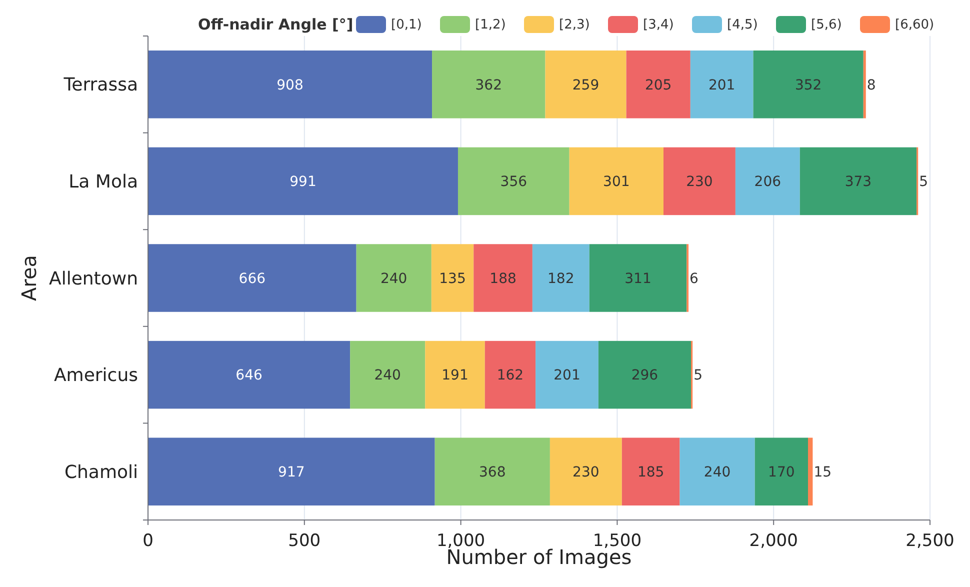  I want to click on y-tick-label: La Mola, so click(103, 182).